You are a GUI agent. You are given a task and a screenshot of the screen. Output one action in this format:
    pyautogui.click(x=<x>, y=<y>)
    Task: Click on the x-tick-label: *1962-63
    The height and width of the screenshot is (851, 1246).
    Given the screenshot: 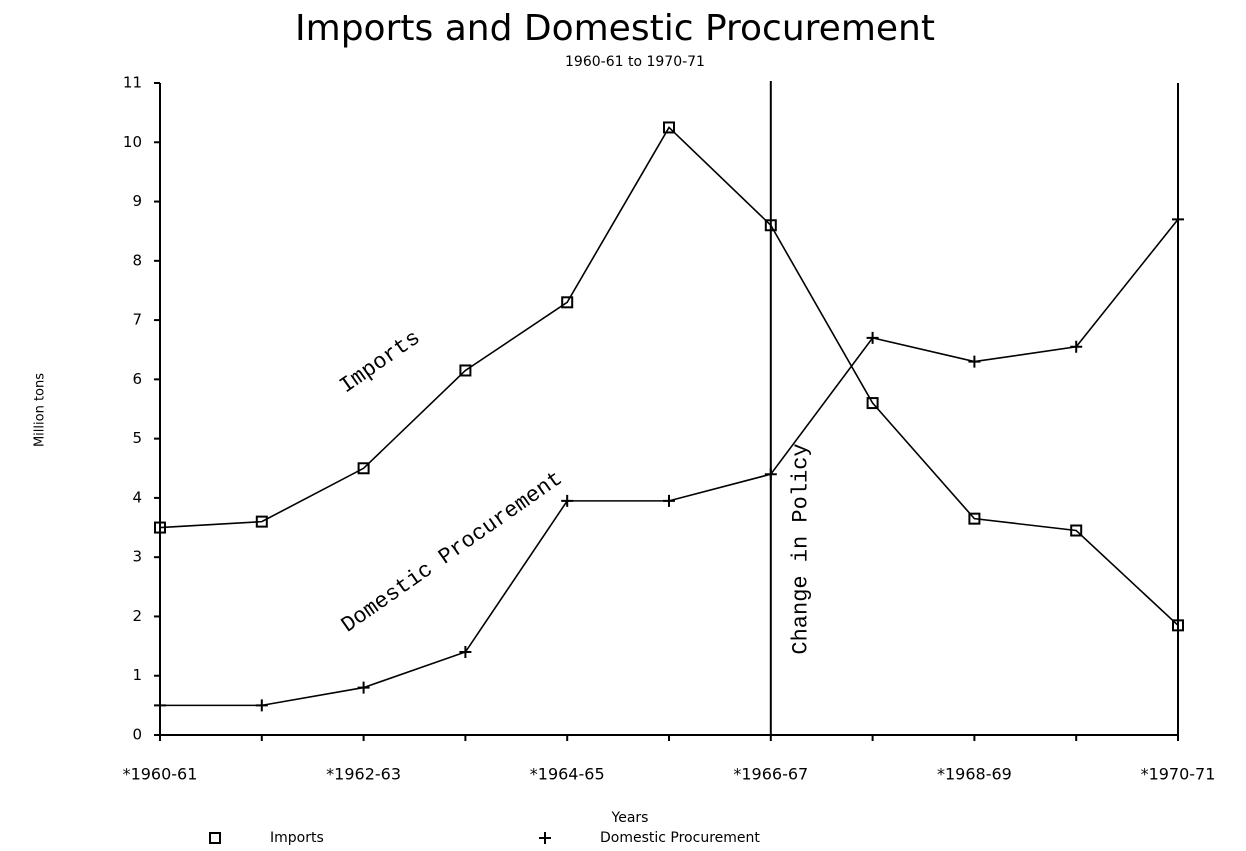 What is the action you would take?
    pyautogui.click(x=363, y=774)
    